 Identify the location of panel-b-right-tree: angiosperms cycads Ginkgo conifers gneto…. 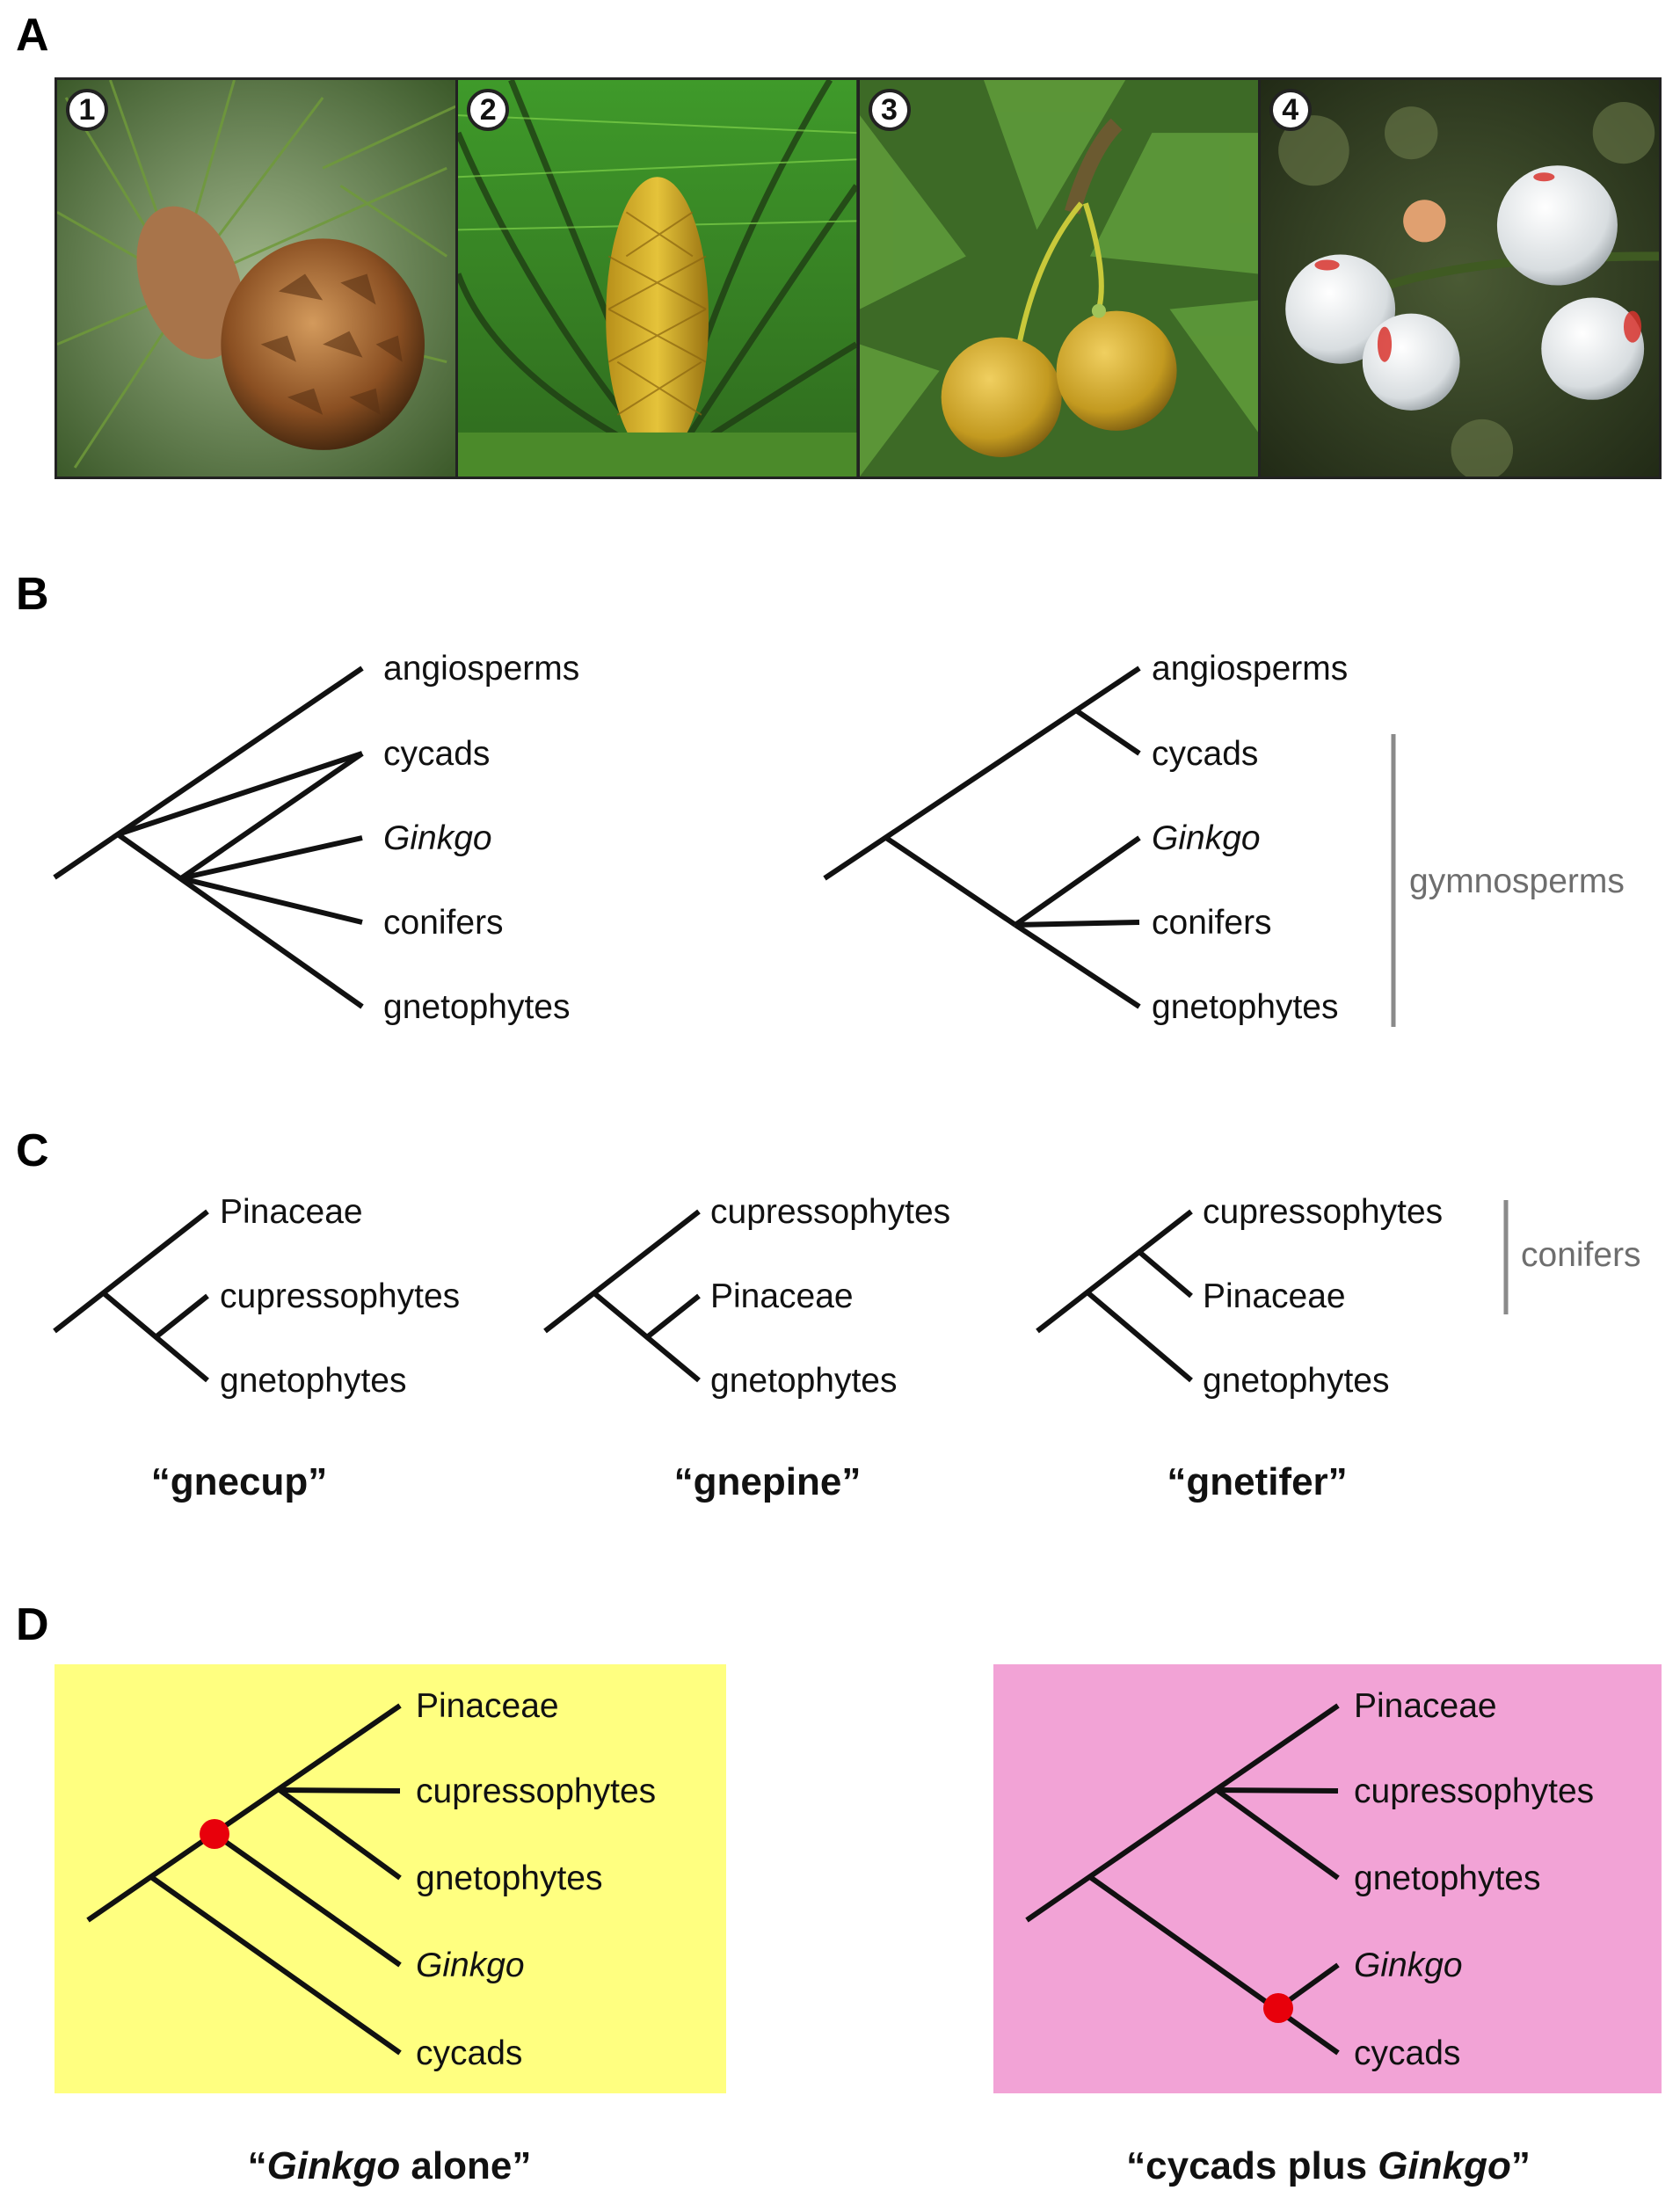
(1224, 838).